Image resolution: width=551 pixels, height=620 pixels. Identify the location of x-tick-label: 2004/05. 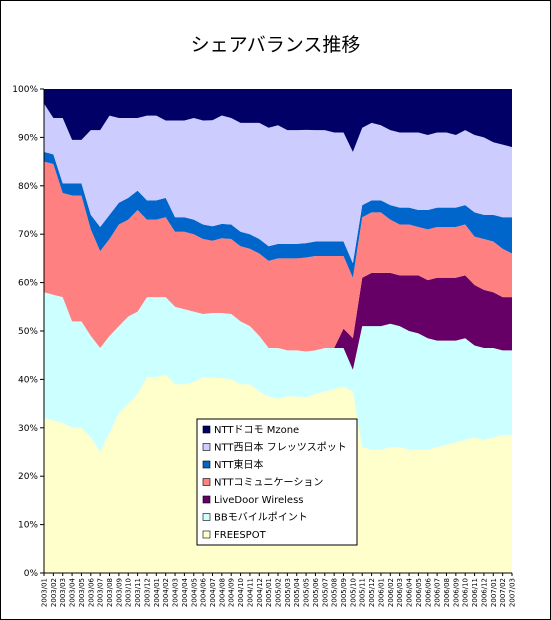
(194, 592).